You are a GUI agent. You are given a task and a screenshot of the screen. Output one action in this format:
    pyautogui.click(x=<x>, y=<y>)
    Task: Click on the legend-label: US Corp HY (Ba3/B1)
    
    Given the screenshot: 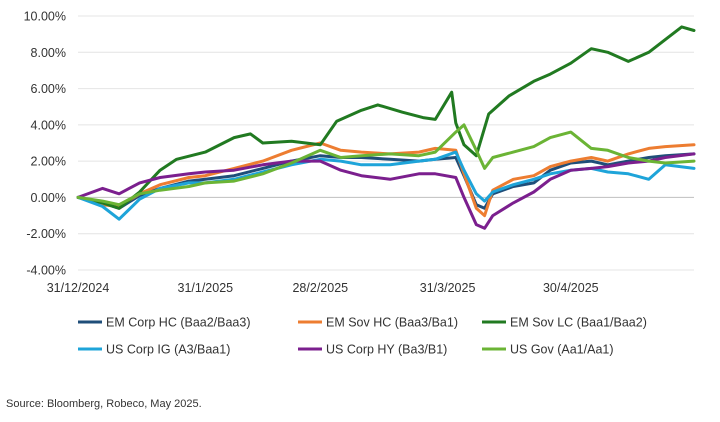 What is the action you would take?
    pyautogui.click(x=386, y=350)
    